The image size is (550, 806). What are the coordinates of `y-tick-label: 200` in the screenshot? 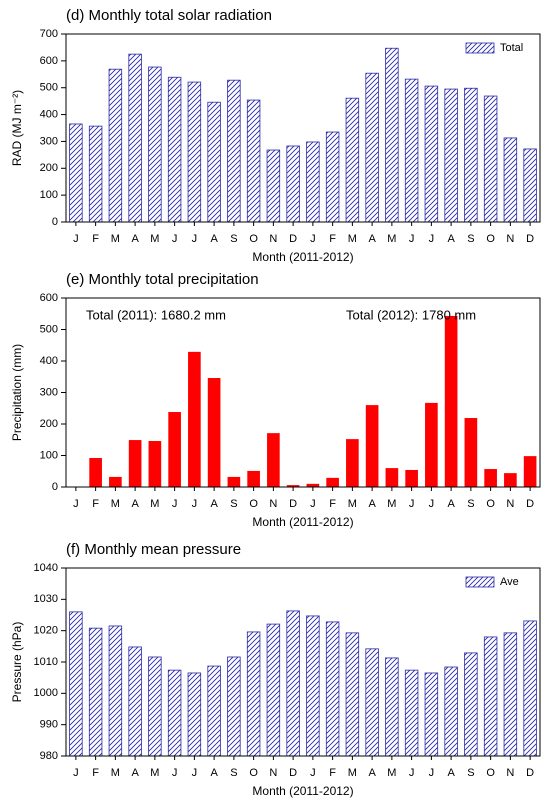 It's located at (49, 168).